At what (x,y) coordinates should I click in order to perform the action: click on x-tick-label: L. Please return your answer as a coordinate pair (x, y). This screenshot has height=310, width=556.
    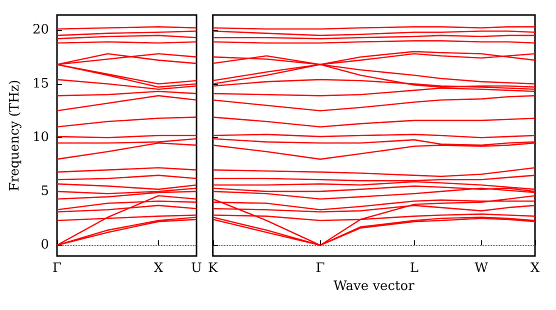
    Looking at the image, I should click on (414, 268).